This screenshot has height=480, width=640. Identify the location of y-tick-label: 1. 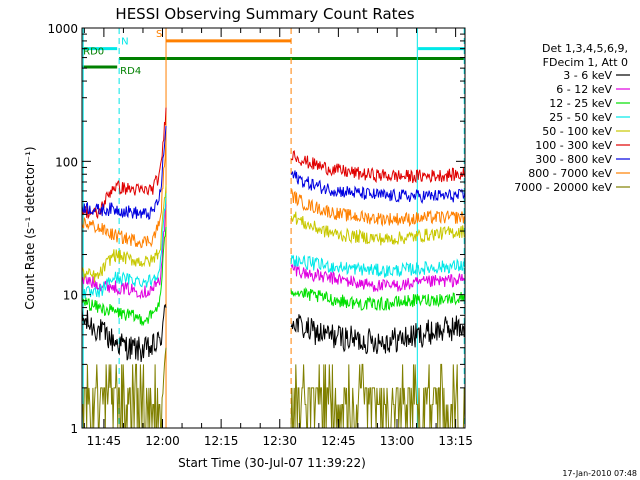
(74, 429).